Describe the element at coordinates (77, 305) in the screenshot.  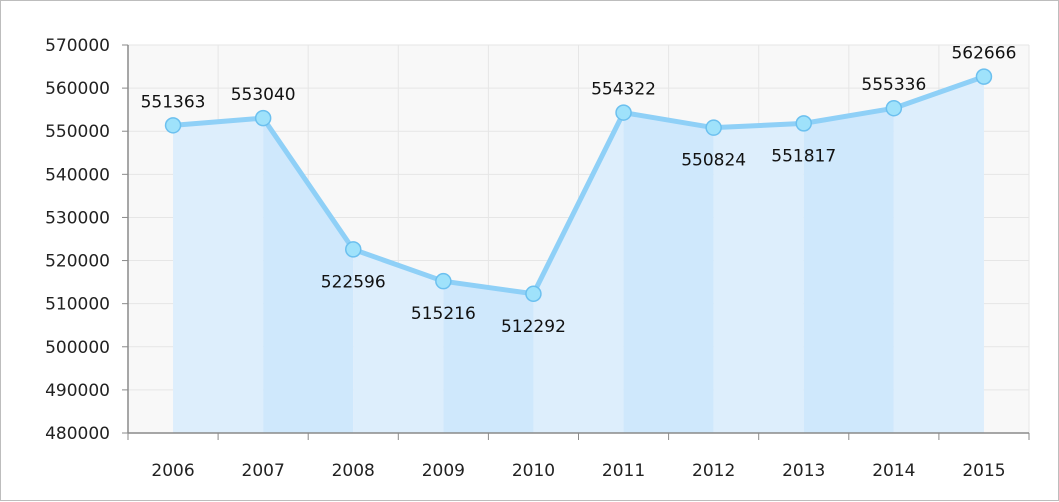
I see `y-tick-label: 510000` at that location.